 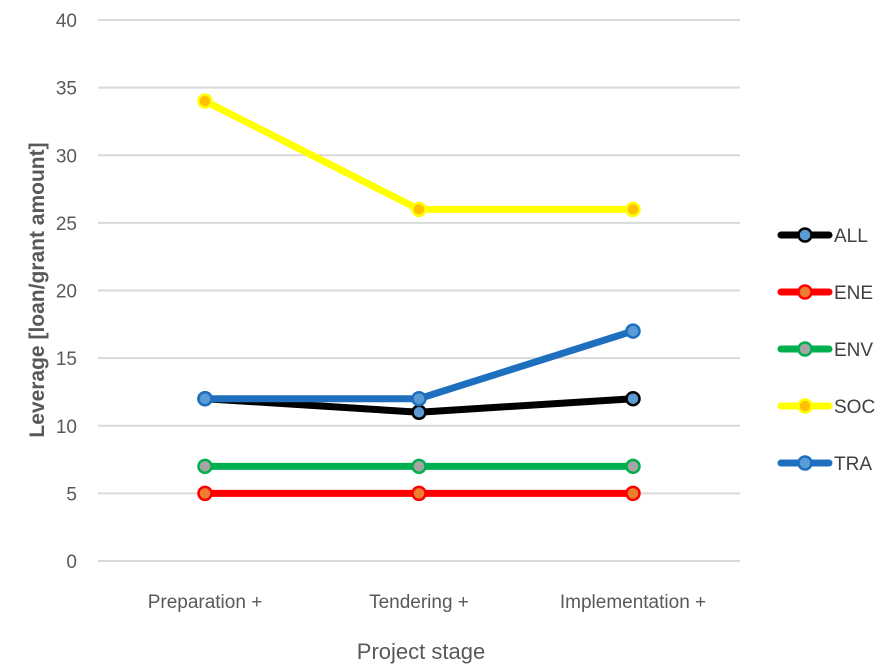 What do you see at coordinates (419, 602) in the screenshot?
I see `x-tick-label: Tendering +` at bounding box center [419, 602].